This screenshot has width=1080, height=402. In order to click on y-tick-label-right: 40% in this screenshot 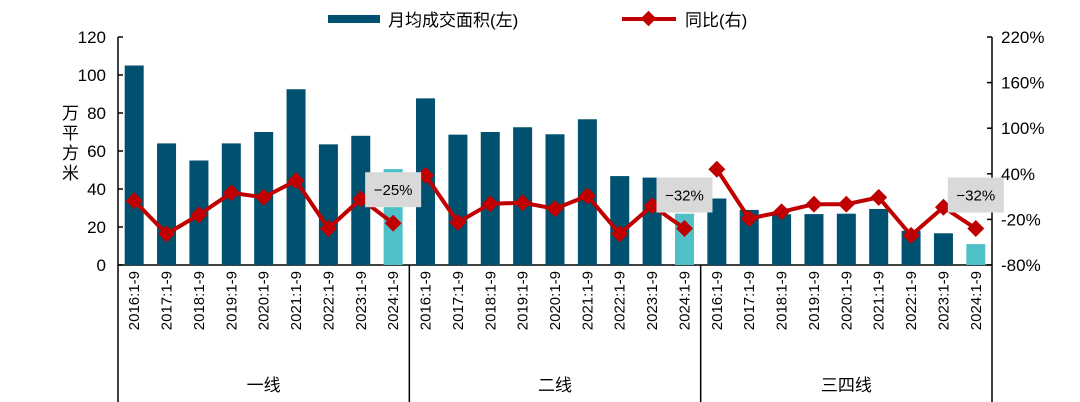, I will do `click(1018, 174)`.